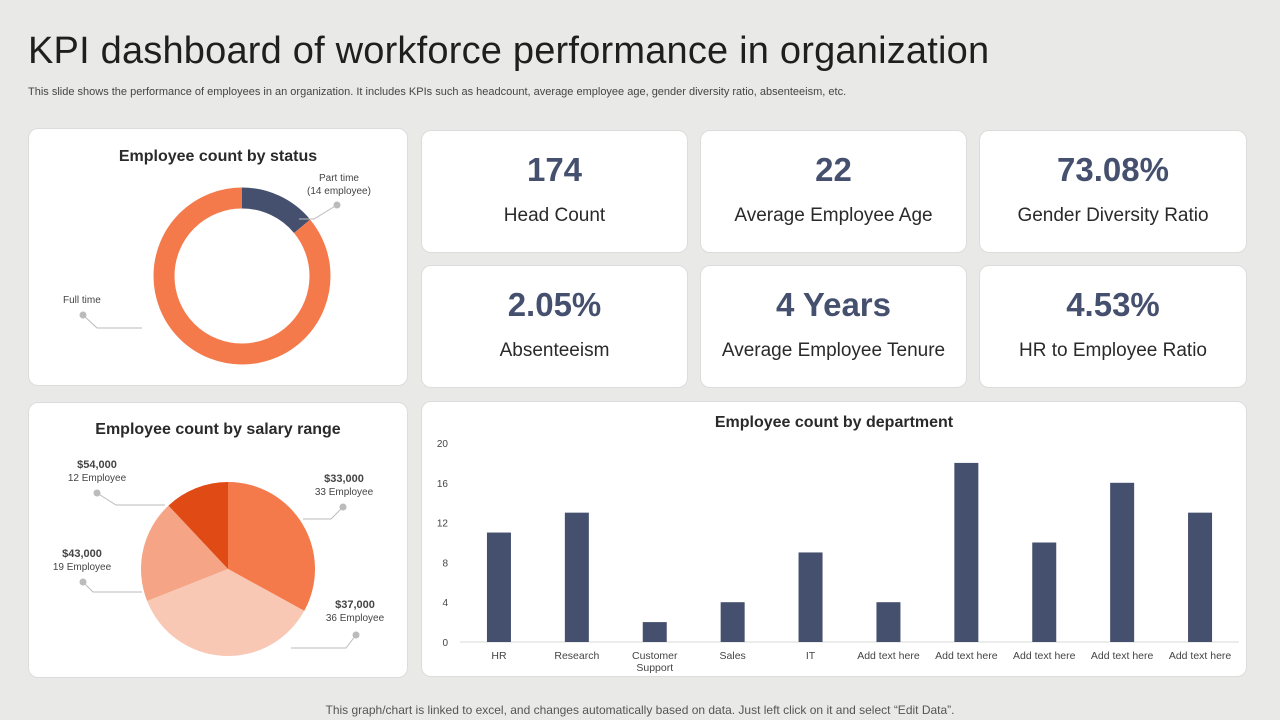 This screenshot has width=1280, height=720. Describe the element at coordinates (112, 321) in the screenshot. I see `full-time-leader` at that location.